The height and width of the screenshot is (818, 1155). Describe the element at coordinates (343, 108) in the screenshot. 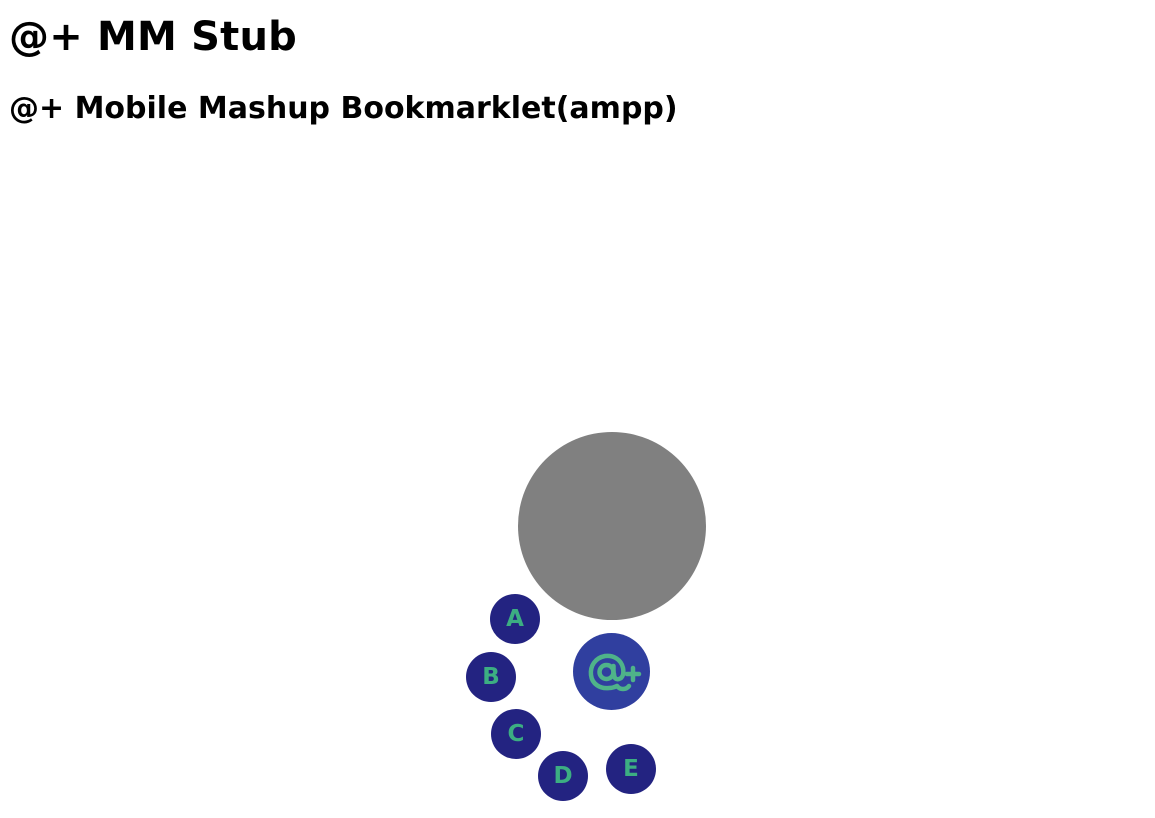

I see `page-subtitle: @+ Mobile Mashup Bookmarklet(ampp)` at that location.